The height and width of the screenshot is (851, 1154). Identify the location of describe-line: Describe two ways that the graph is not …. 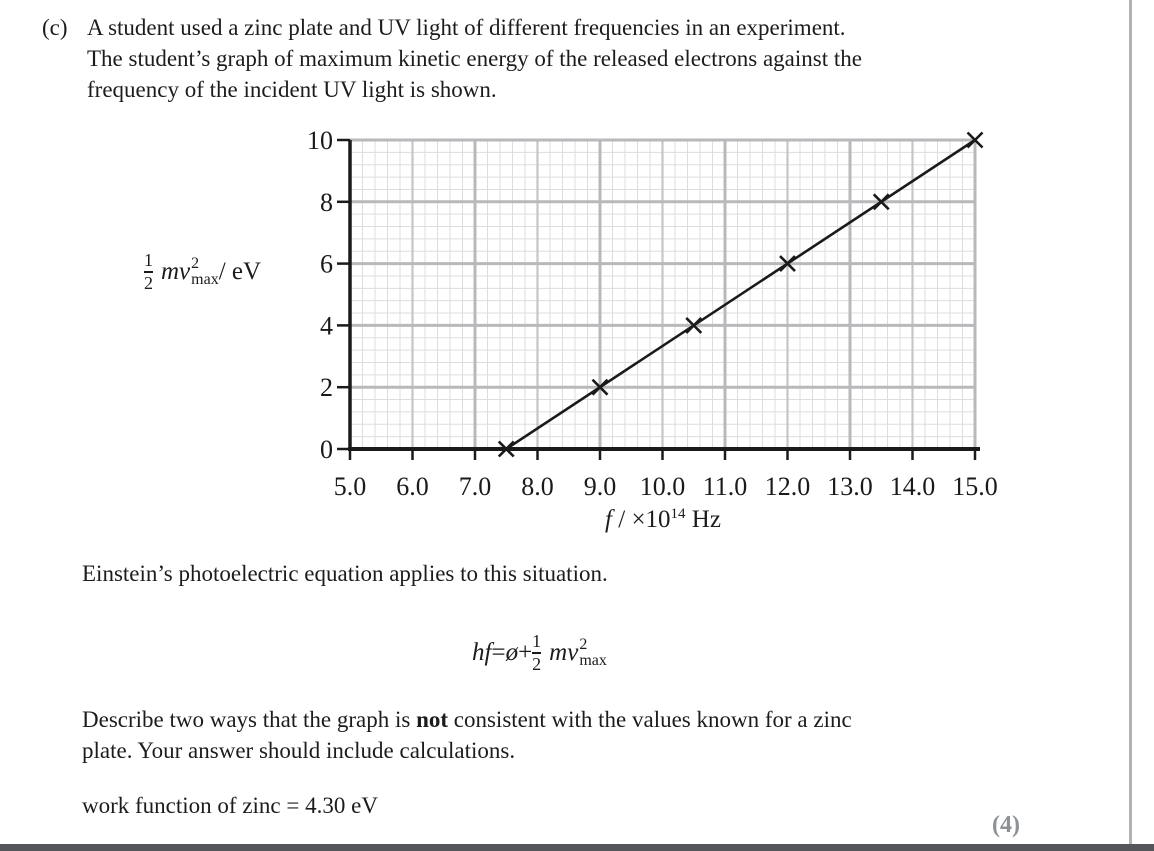
(467, 719).